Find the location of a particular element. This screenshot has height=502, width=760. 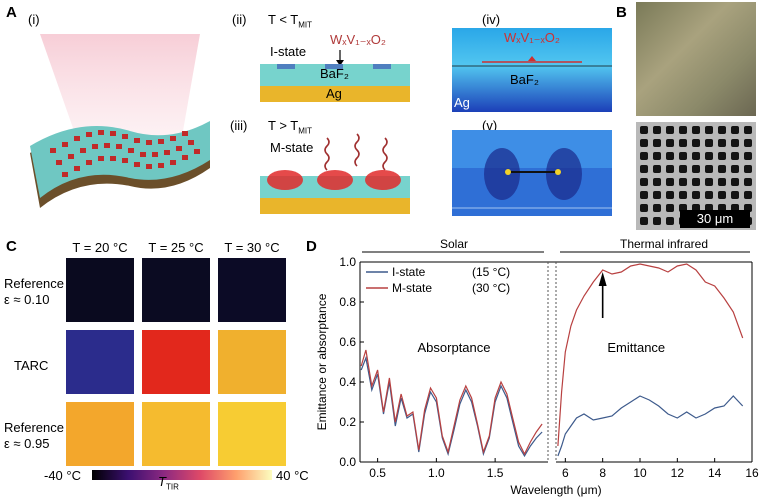

x-tick-label: 1.0 is located at coordinates (436, 473).